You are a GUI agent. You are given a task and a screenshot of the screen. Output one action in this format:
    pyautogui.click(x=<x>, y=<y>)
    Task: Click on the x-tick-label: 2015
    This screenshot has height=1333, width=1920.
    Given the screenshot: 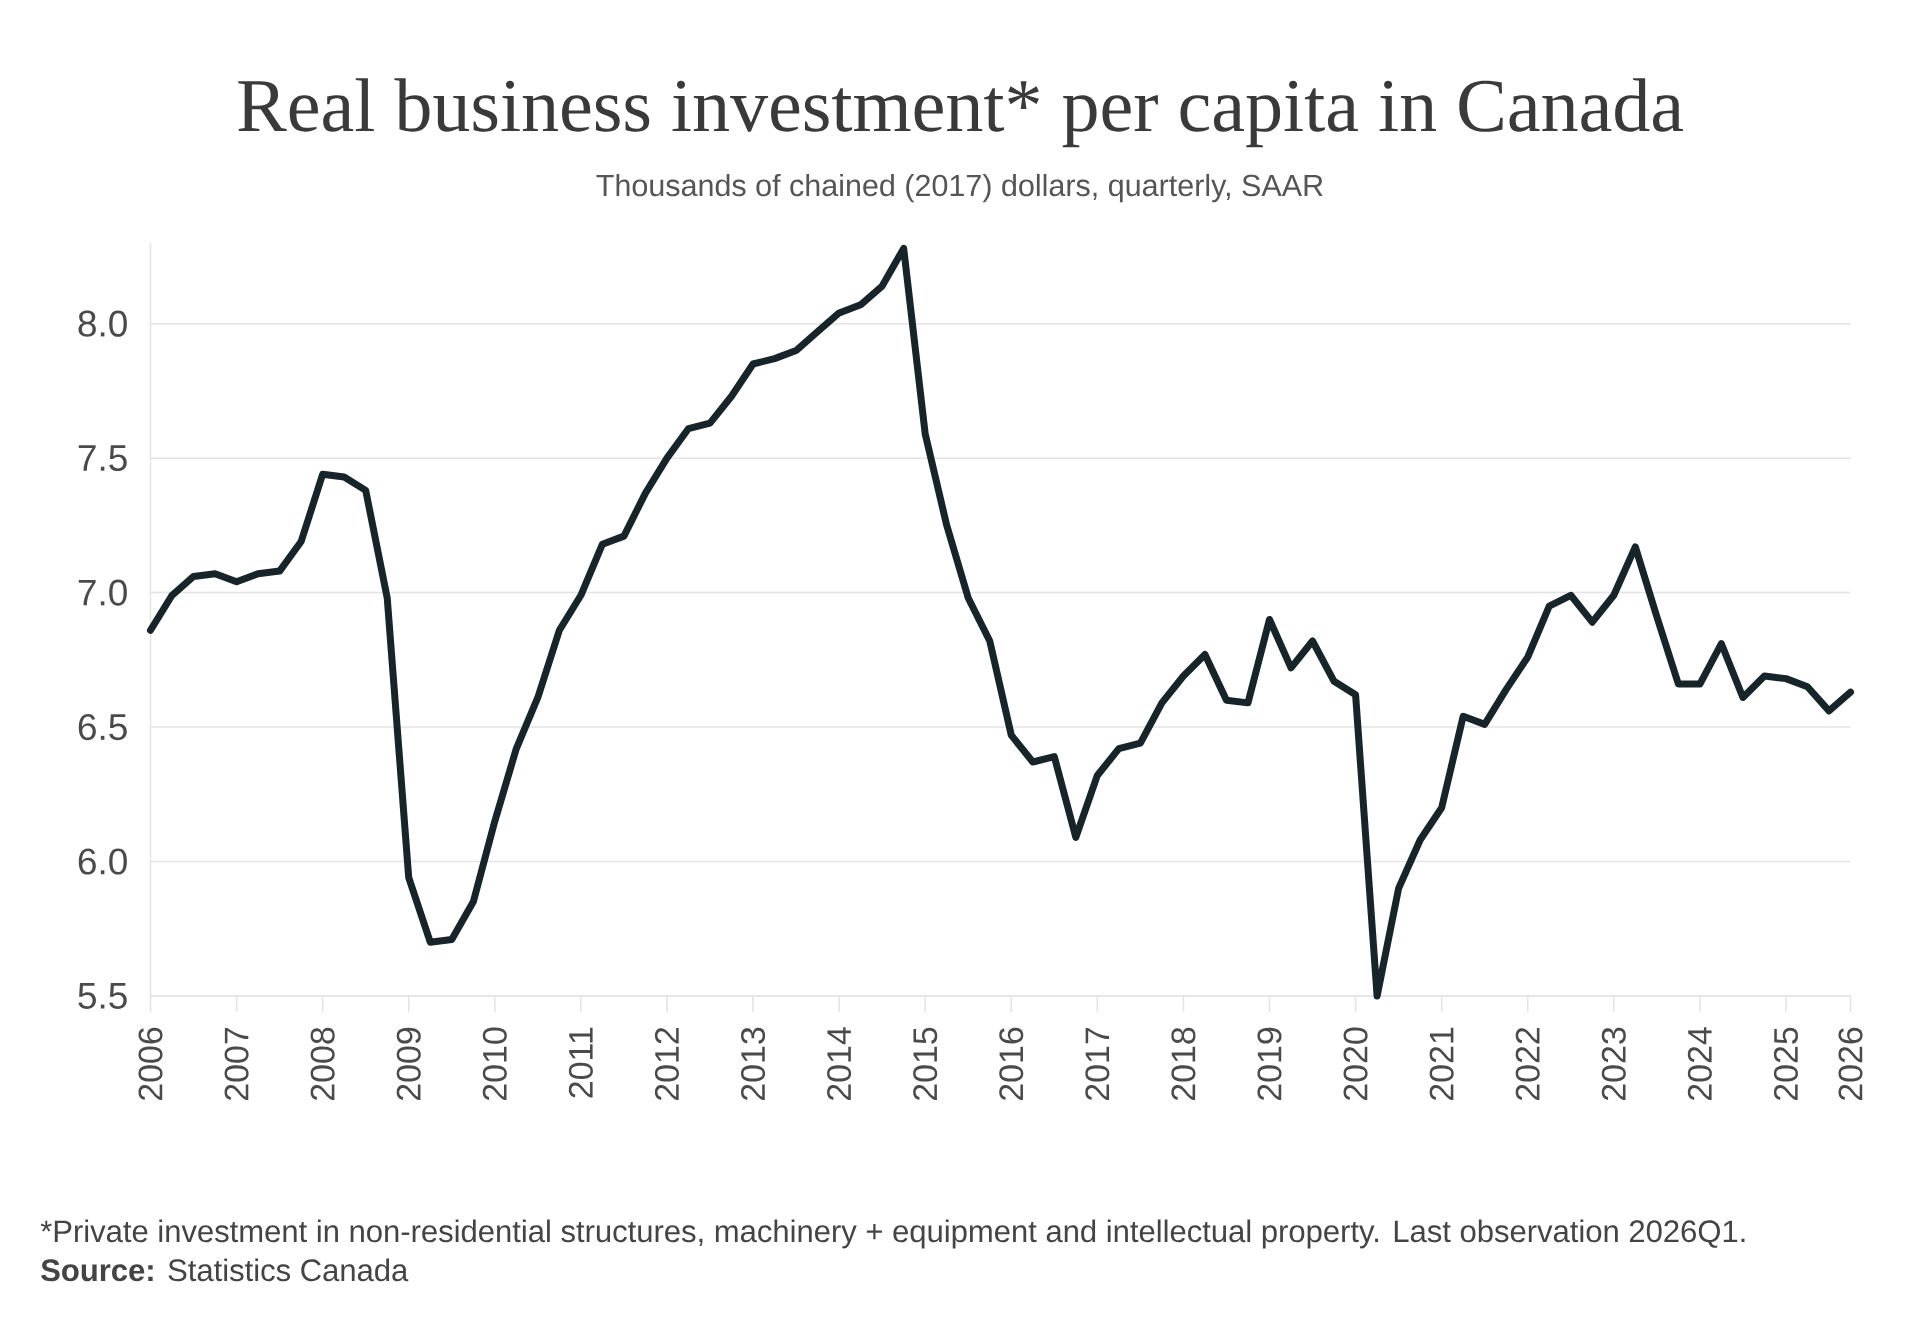 What is the action you would take?
    pyautogui.click(x=925, y=1064)
    